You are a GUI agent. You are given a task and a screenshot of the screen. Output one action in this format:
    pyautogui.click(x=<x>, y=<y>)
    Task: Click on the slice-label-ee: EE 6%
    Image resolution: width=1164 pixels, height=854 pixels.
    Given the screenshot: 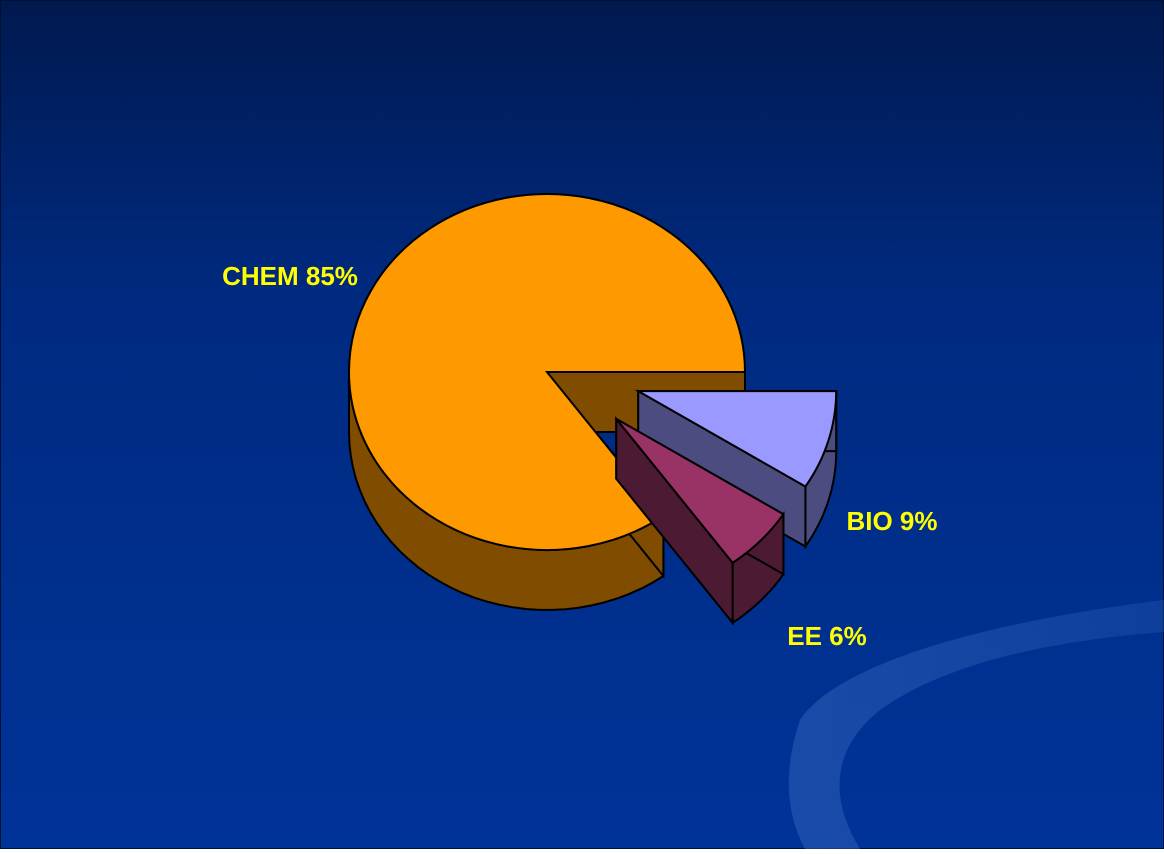 What is the action you would take?
    pyautogui.click(x=827, y=636)
    